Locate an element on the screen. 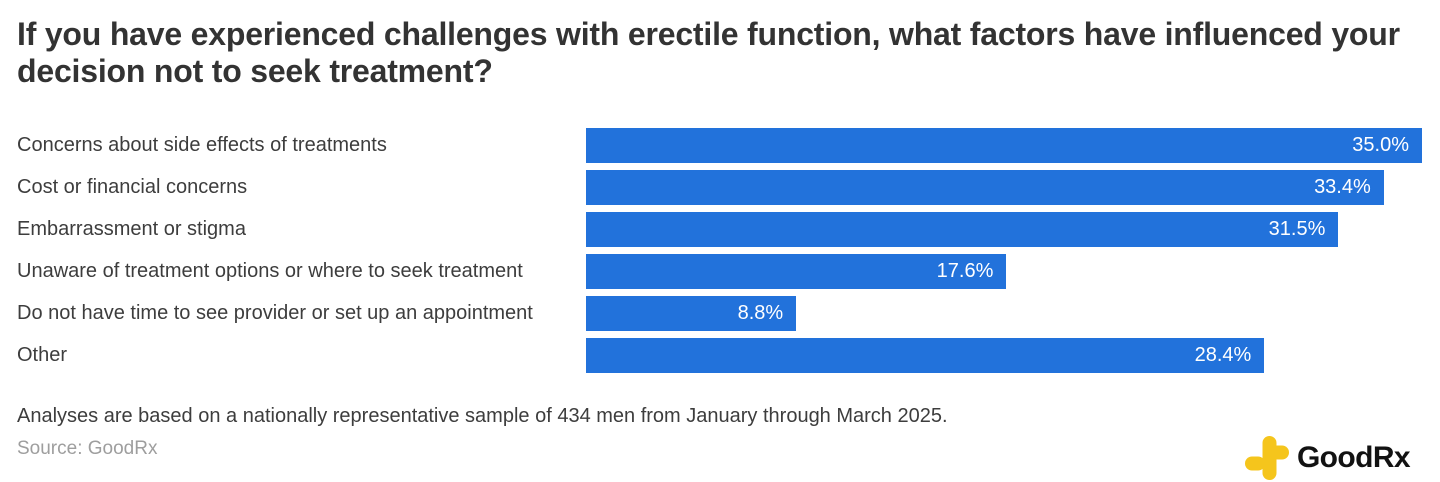  bar-value: 35.0% is located at coordinates (1380, 145).